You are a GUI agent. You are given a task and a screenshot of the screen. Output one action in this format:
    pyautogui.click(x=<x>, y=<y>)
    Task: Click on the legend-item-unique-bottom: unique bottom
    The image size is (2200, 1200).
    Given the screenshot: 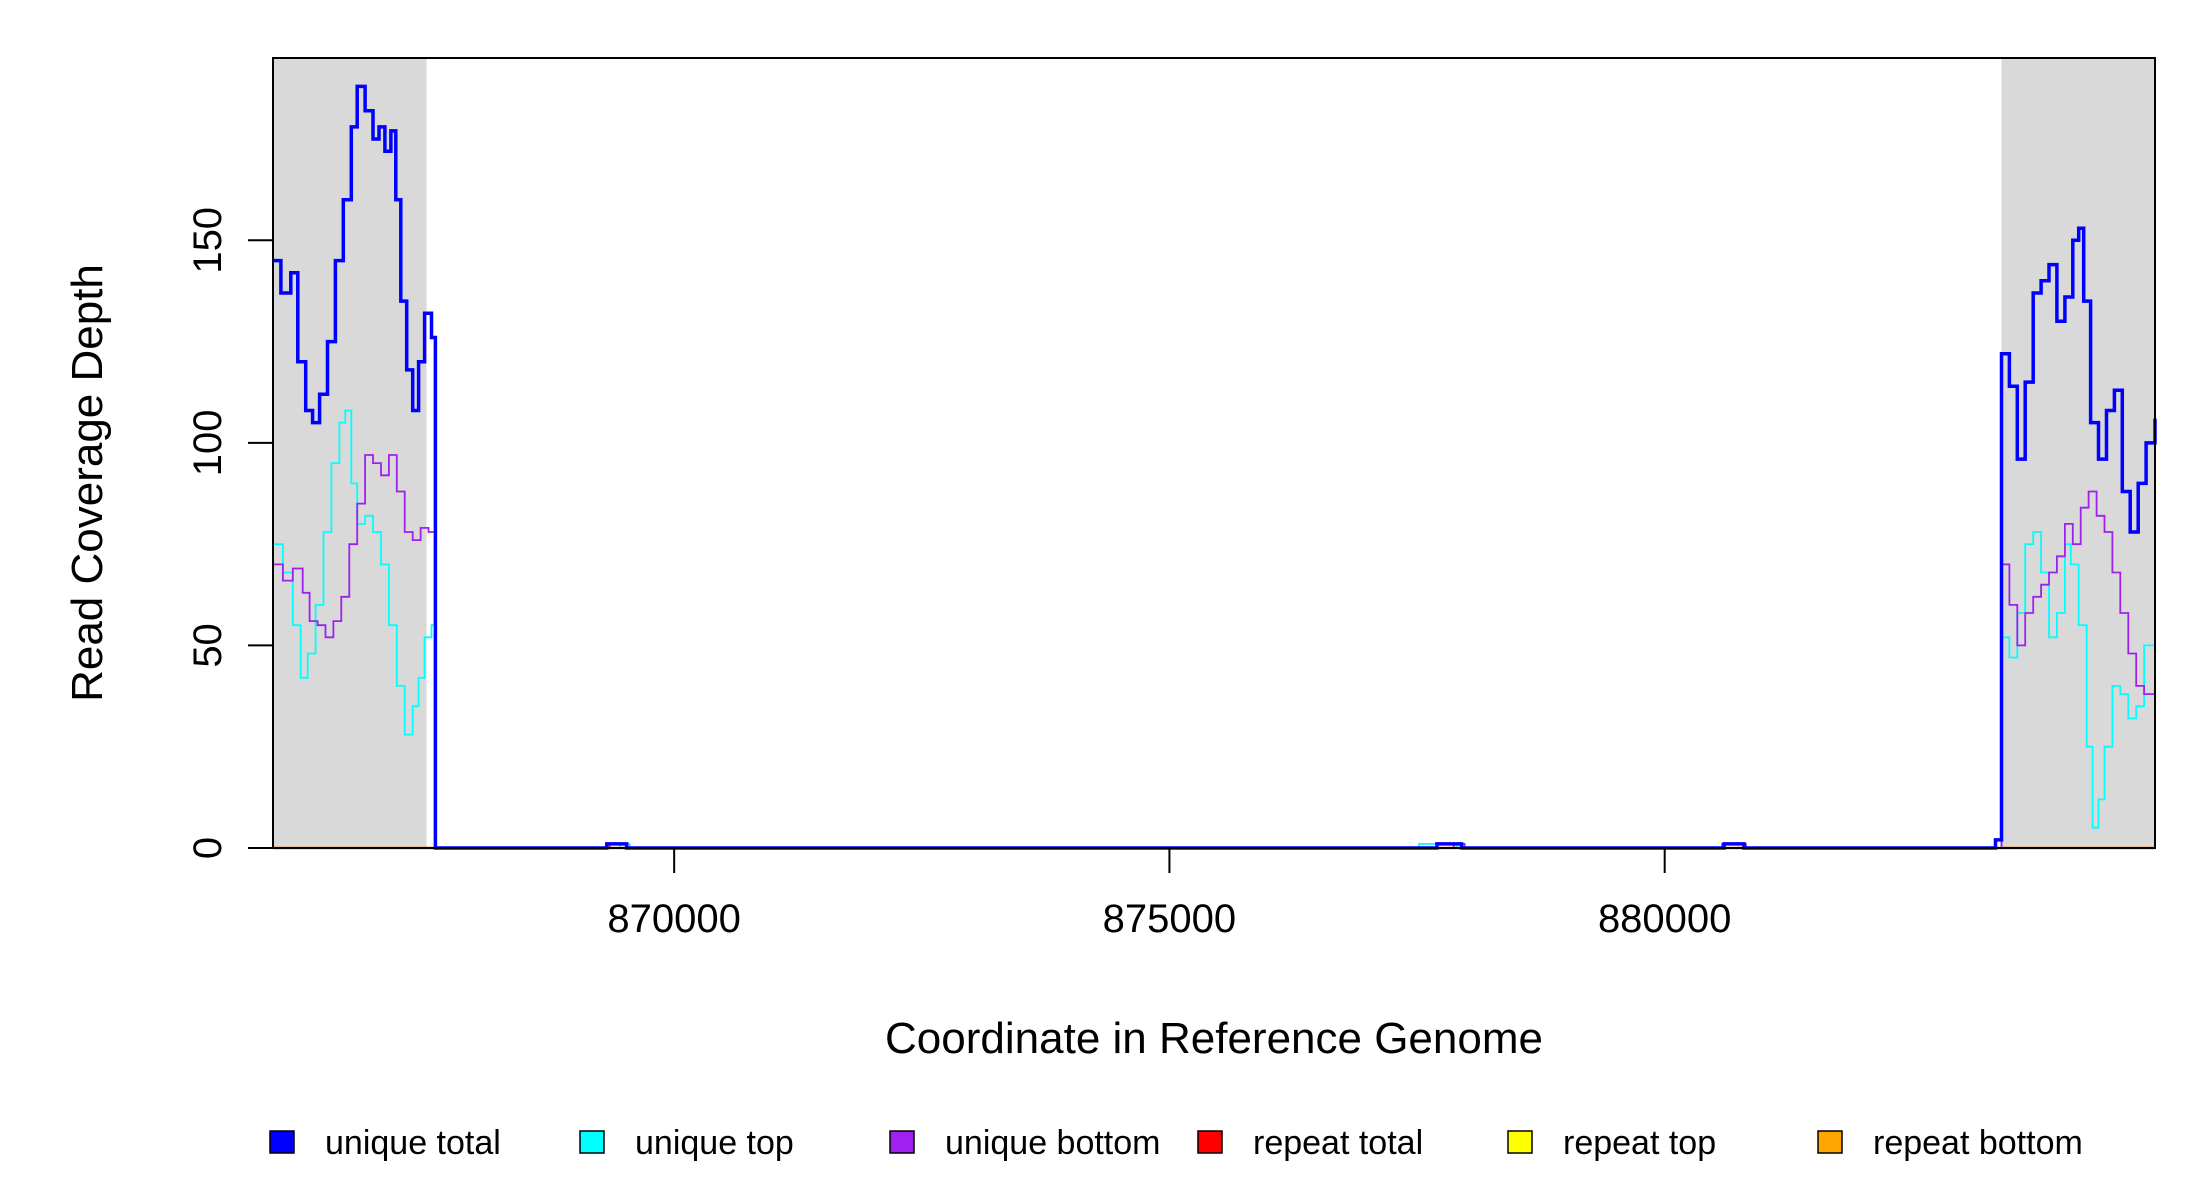 What is the action you would take?
    pyautogui.click(x=1025, y=1143)
    